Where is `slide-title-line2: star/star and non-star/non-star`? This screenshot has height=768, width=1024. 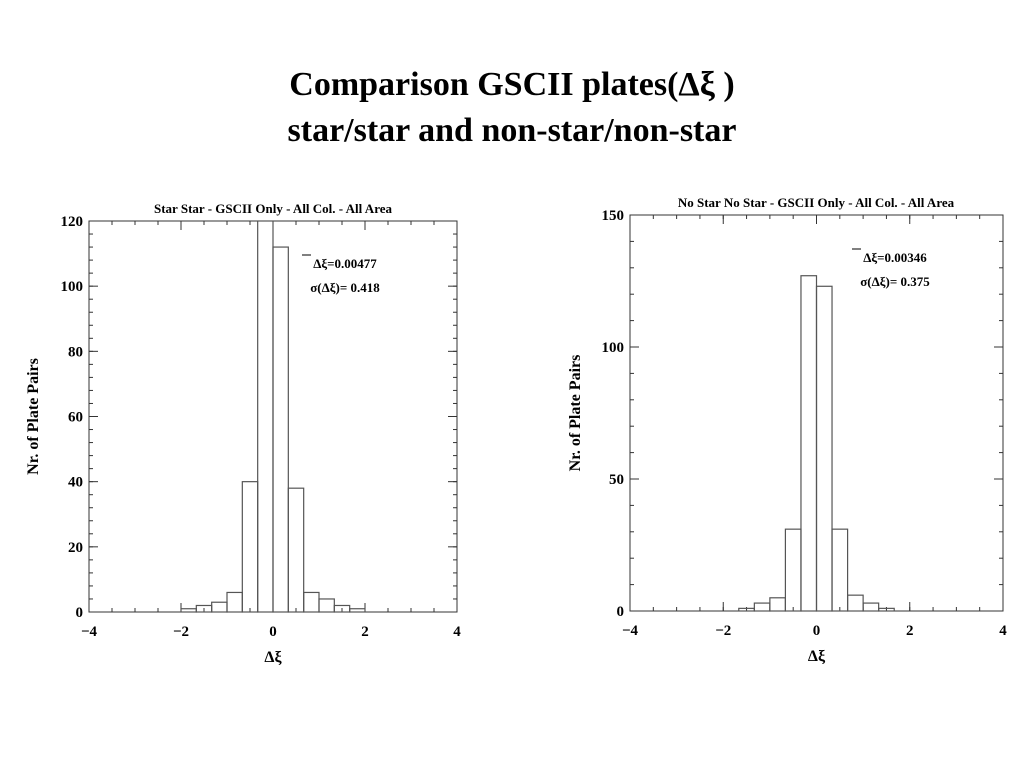
slide-title-line2: star/star and non-star/non-star is located at coordinates (512, 130).